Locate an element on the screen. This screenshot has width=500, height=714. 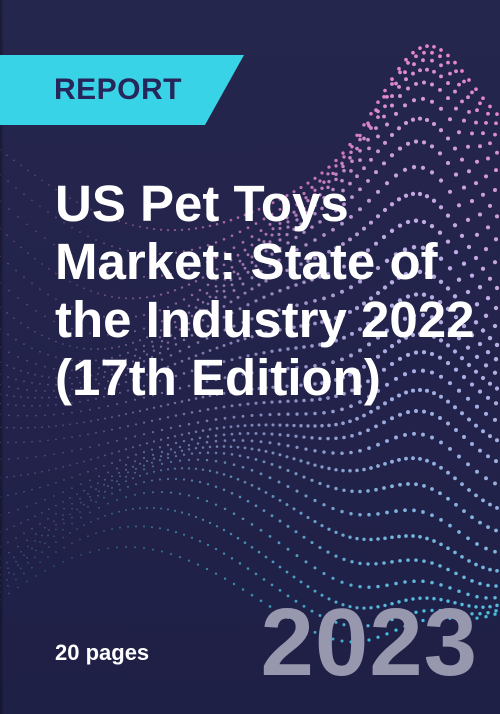
publication-year: 2023 is located at coordinates (369, 642).